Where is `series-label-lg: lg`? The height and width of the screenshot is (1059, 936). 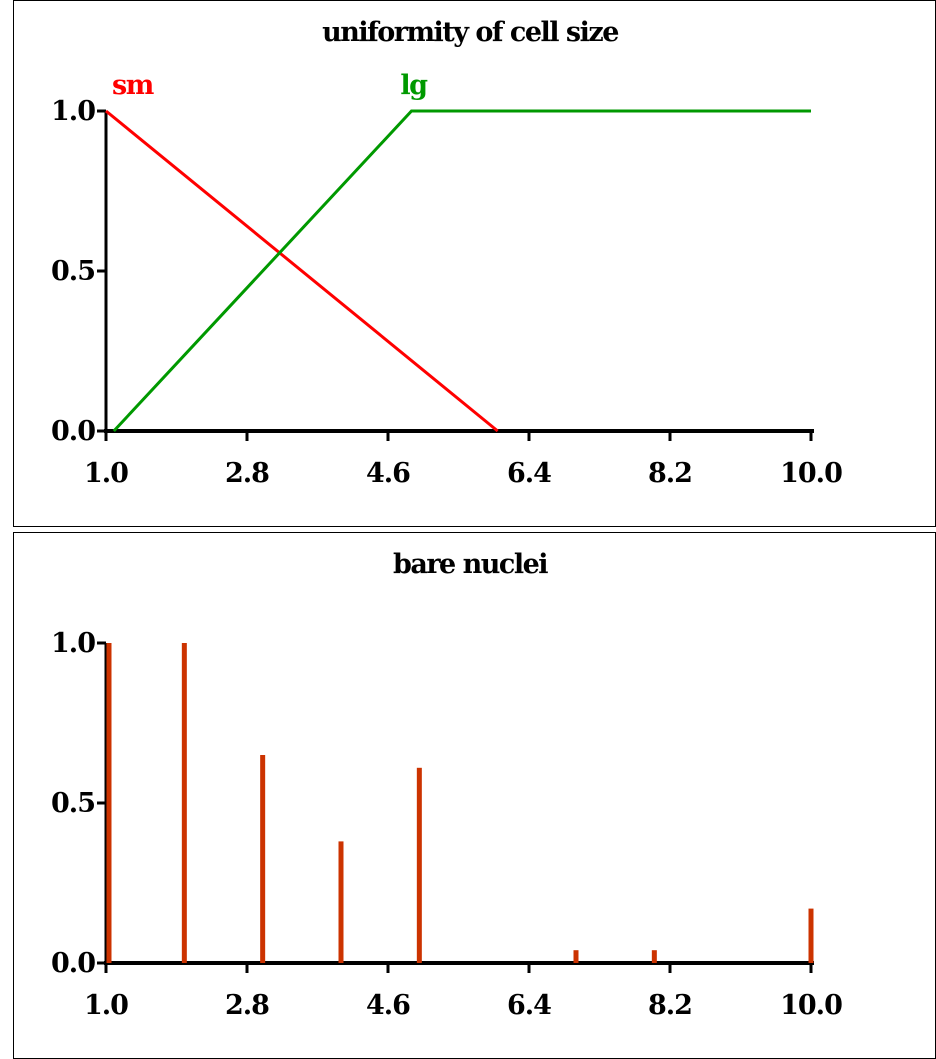
series-label-lg: lg is located at coordinates (414, 85).